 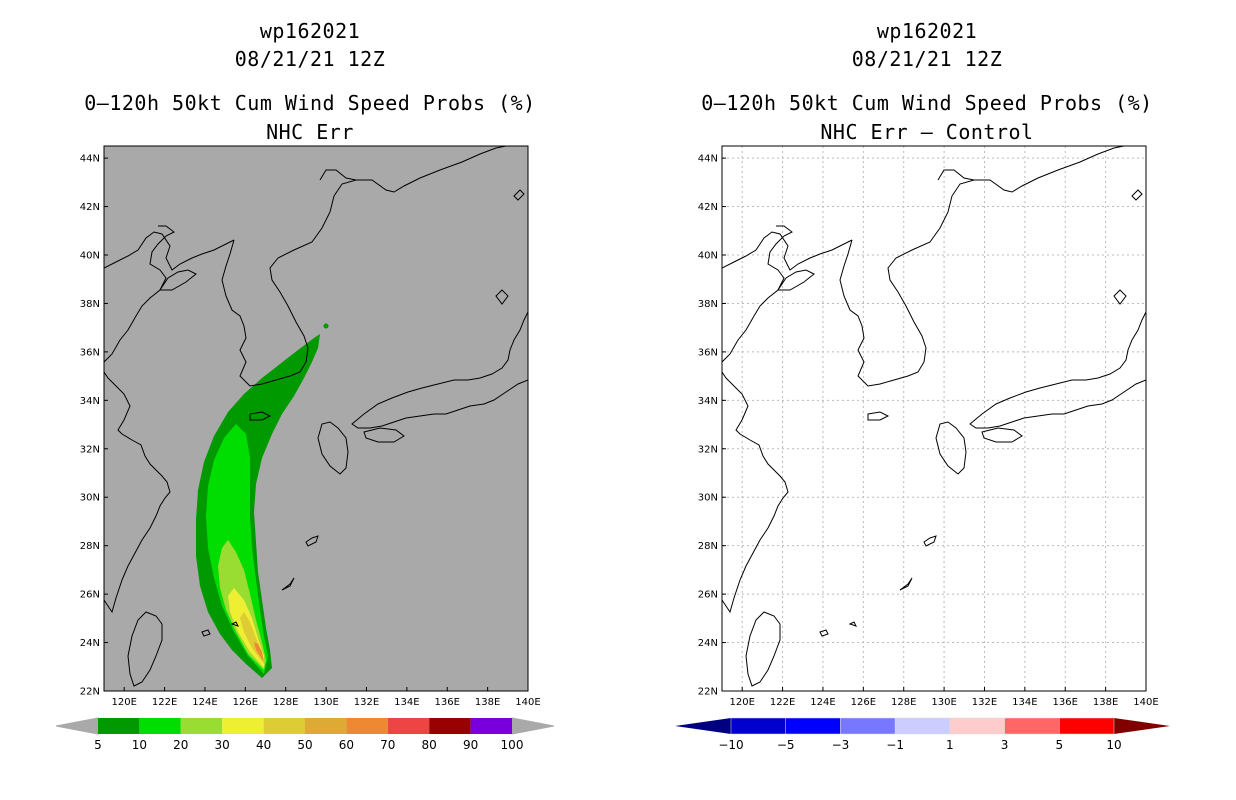 I want to click on right-title-line1: 0–120h 50kt Cum Wind Speed Probs (%), so click(x=927, y=103).